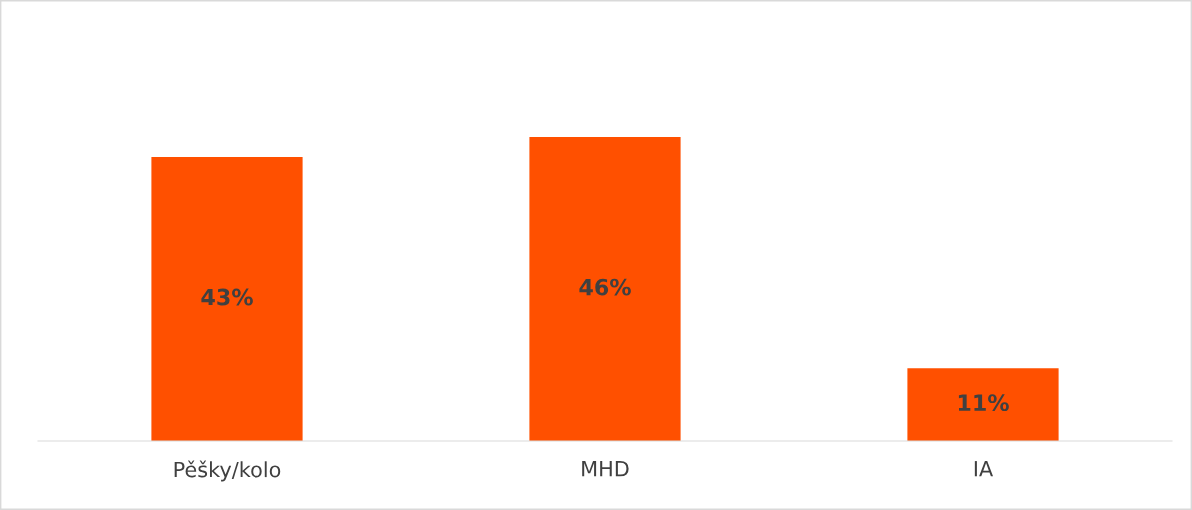 The height and width of the screenshot is (510, 1192). I want to click on data-label: 43%, so click(227, 297).